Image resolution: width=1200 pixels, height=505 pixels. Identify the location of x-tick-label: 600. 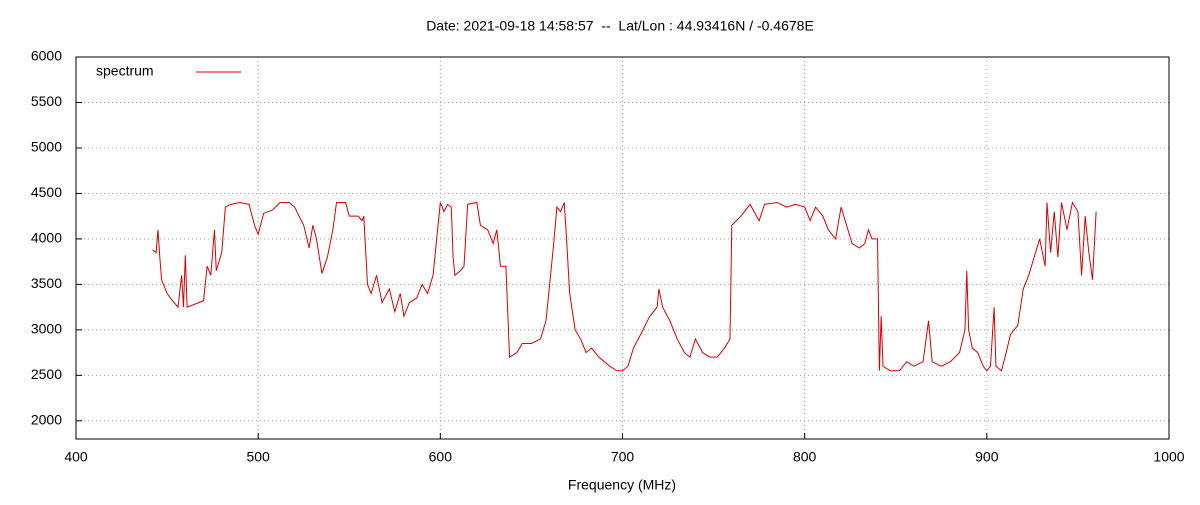
(441, 457).